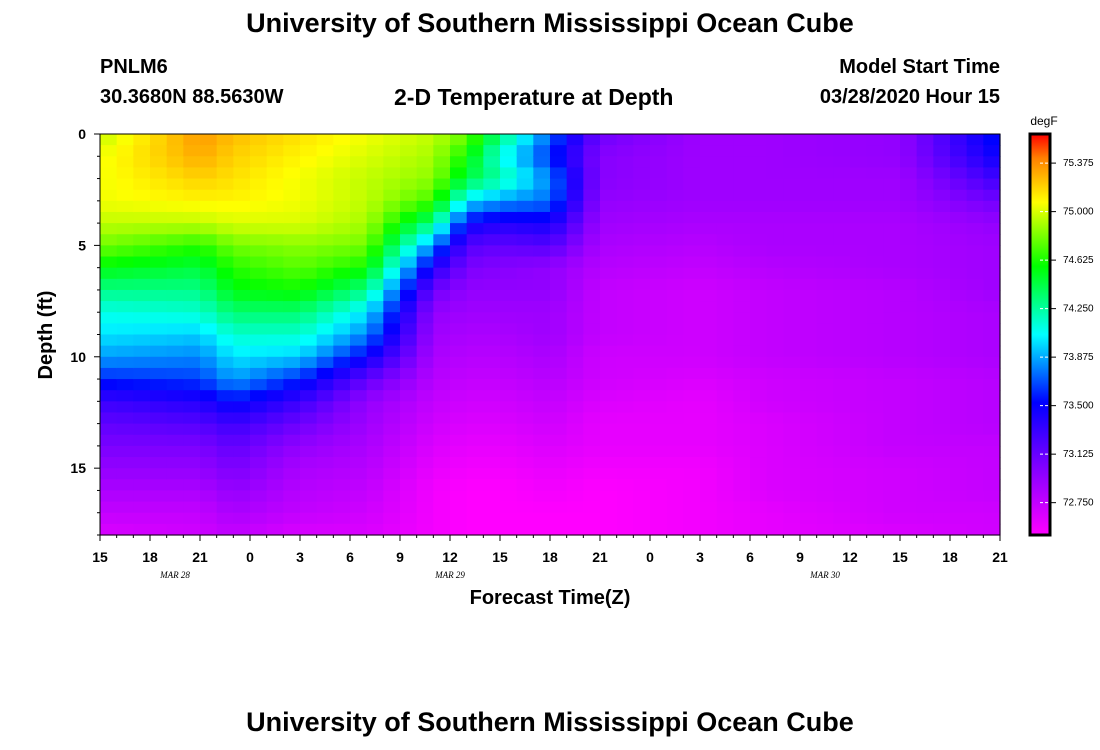 This screenshot has width=1100, height=750. I want to click on x-tick-label: 12, so click(450, 557).